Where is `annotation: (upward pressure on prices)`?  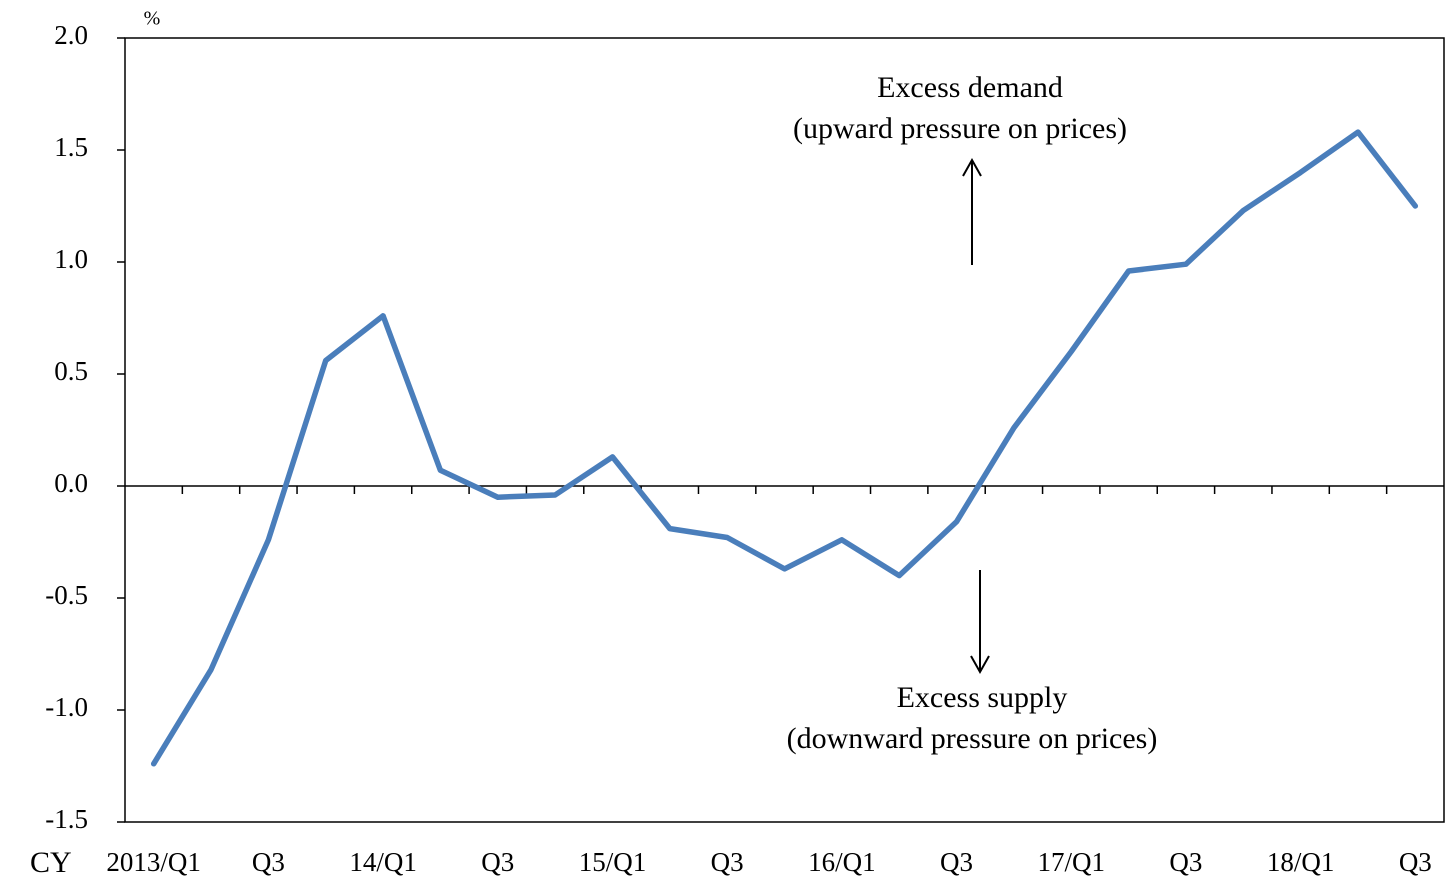 annotation: (upward pressure on prices) is located at coordinates (960, 128).